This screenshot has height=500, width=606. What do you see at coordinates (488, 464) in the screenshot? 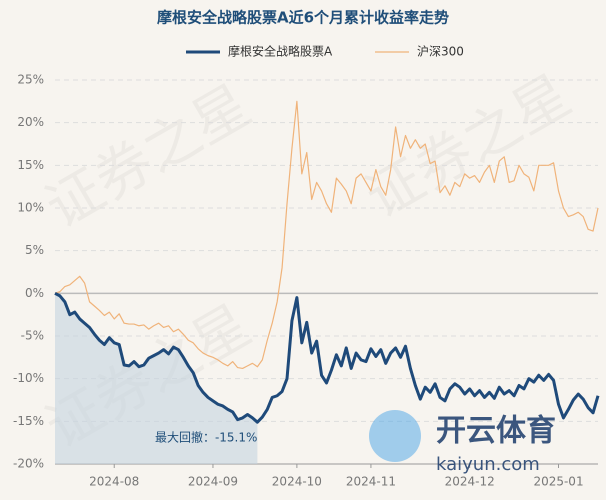
I see `watermark: kaiyun.com` at bounding box center [488, 464].